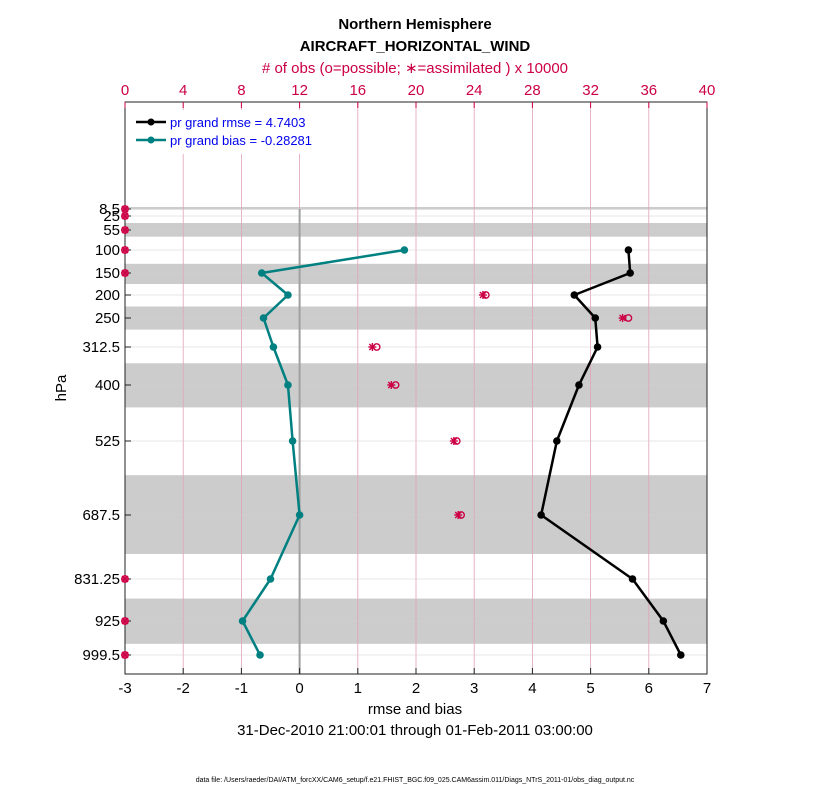 Image resolution: width=830 pixels, height=800 pixels. Describe the element at coordinates (183, 90) in the screenshot. I see `top-tick-label: 4` at that location.